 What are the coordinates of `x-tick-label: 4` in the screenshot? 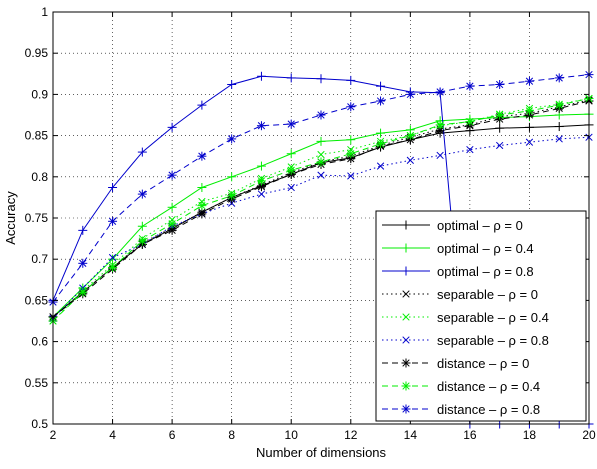 It's located at (112, 435).